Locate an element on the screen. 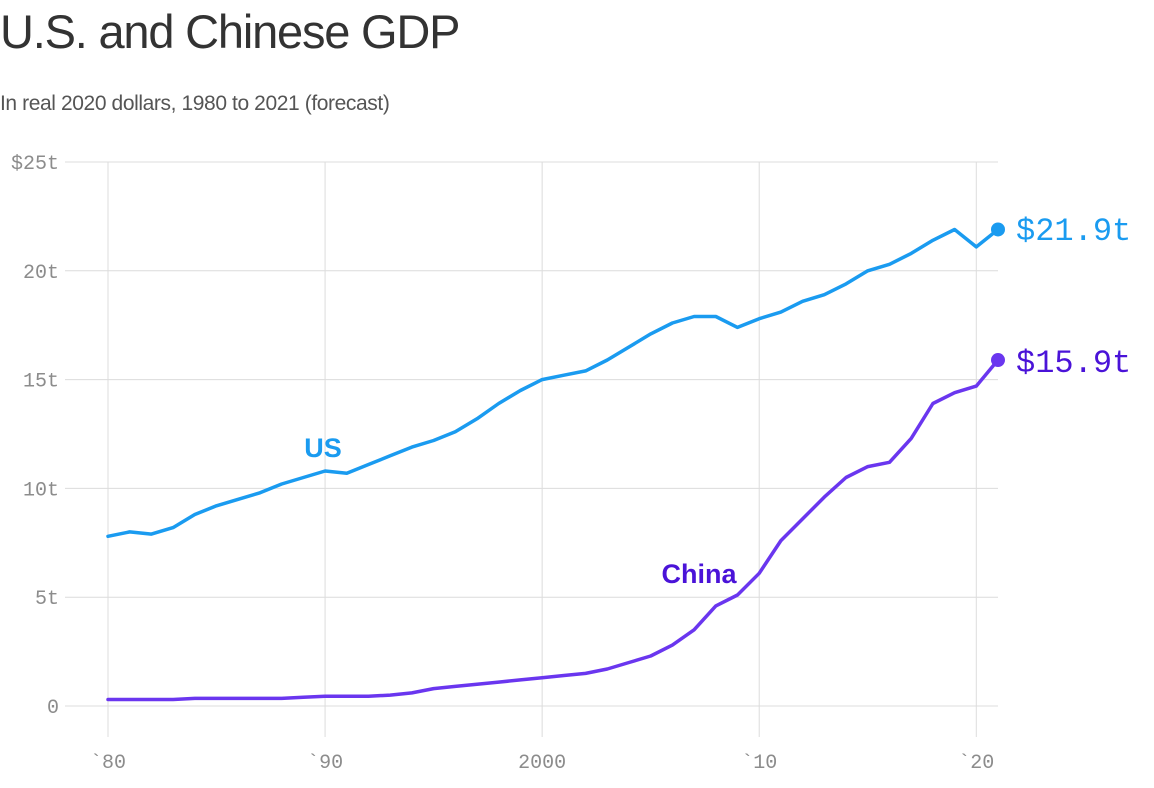 This screenshot has height=788, width=1154. us-end-point is located at coordinates (998, 229).